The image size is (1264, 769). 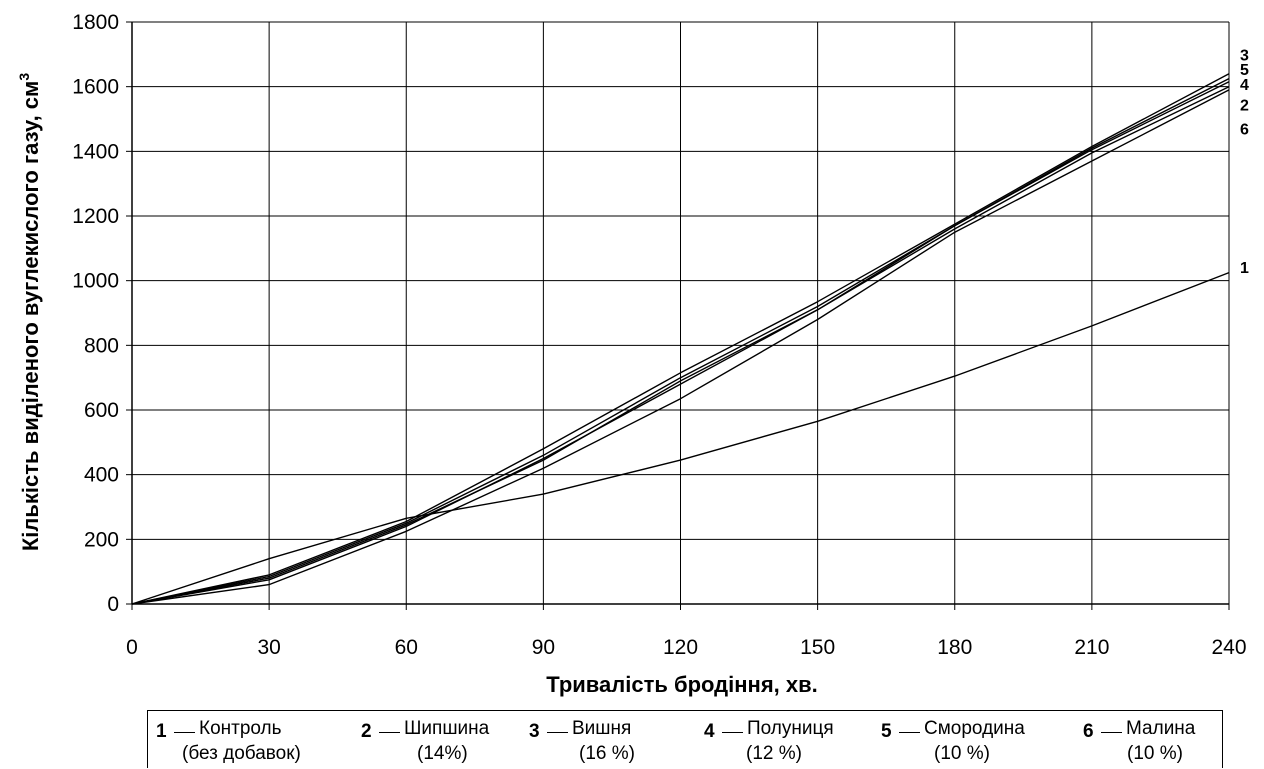 What do you see at coordinates (241, 753) in the screenshot?
I see `legend-sub: (без добавок)` at bounding box center [241, 753].